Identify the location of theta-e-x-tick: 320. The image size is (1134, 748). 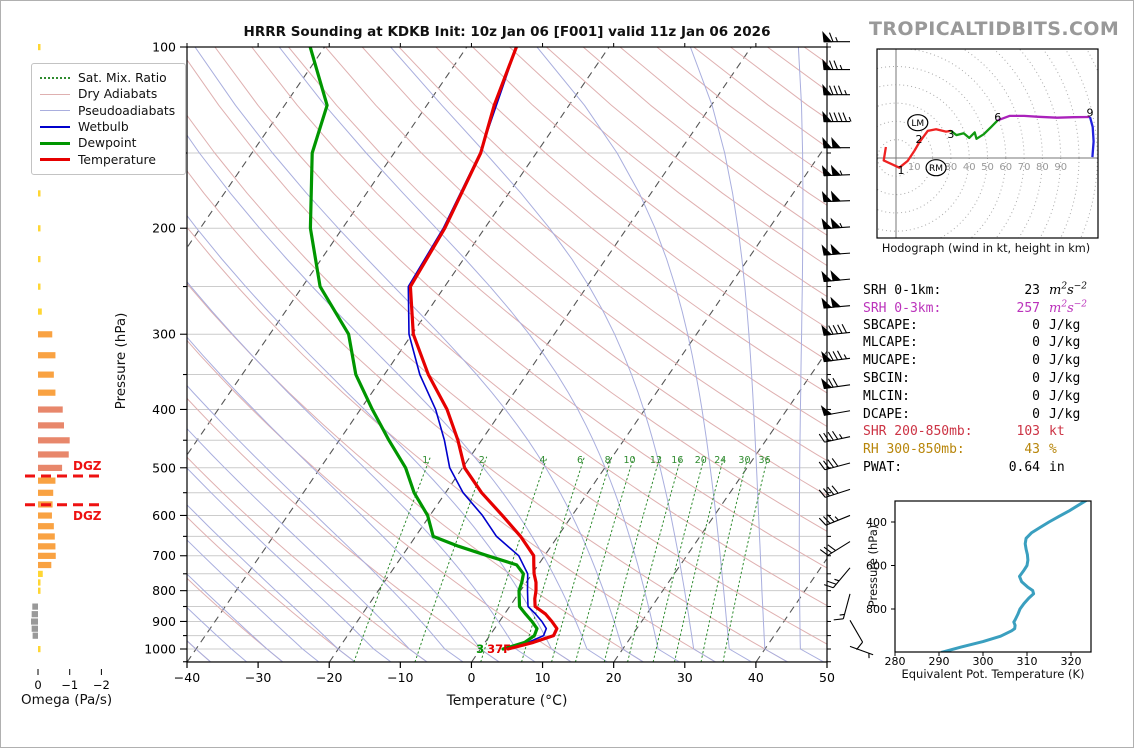
(1071, 661).